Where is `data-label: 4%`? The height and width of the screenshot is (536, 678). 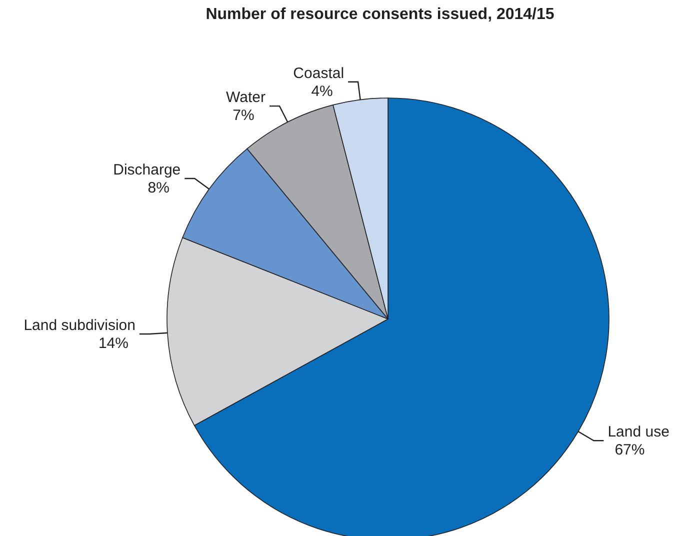 data-label: 4% is located at coordinates (322, 91).